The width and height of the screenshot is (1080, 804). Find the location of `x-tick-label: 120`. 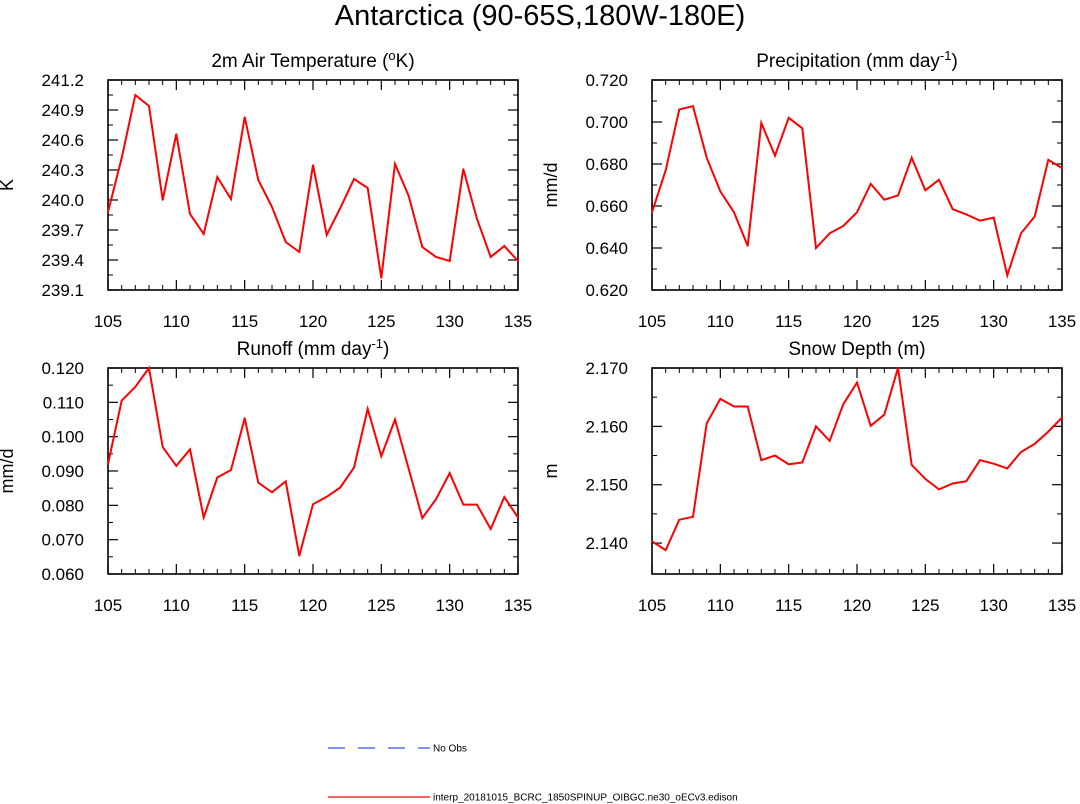

x-tick-label: 120 is located at coordinates (857, 321).